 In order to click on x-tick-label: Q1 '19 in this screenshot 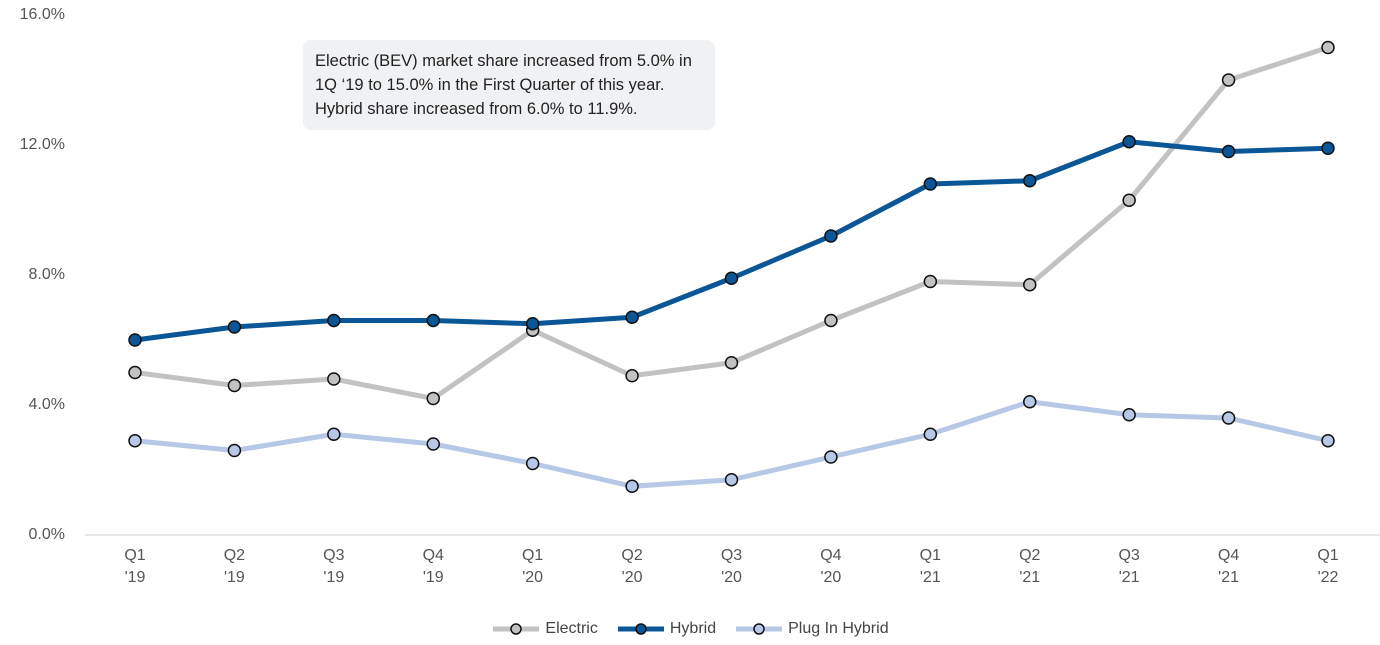, I will do `click(135, 566)`.